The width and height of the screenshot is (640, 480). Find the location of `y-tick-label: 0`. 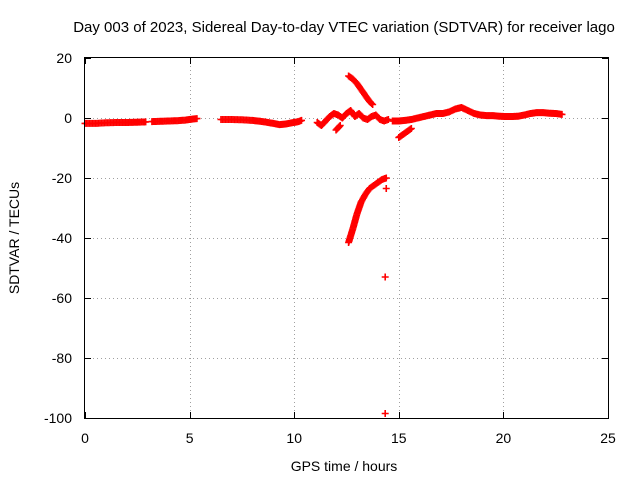

y-tick-label: 0 is located at coordinates (68, 118).